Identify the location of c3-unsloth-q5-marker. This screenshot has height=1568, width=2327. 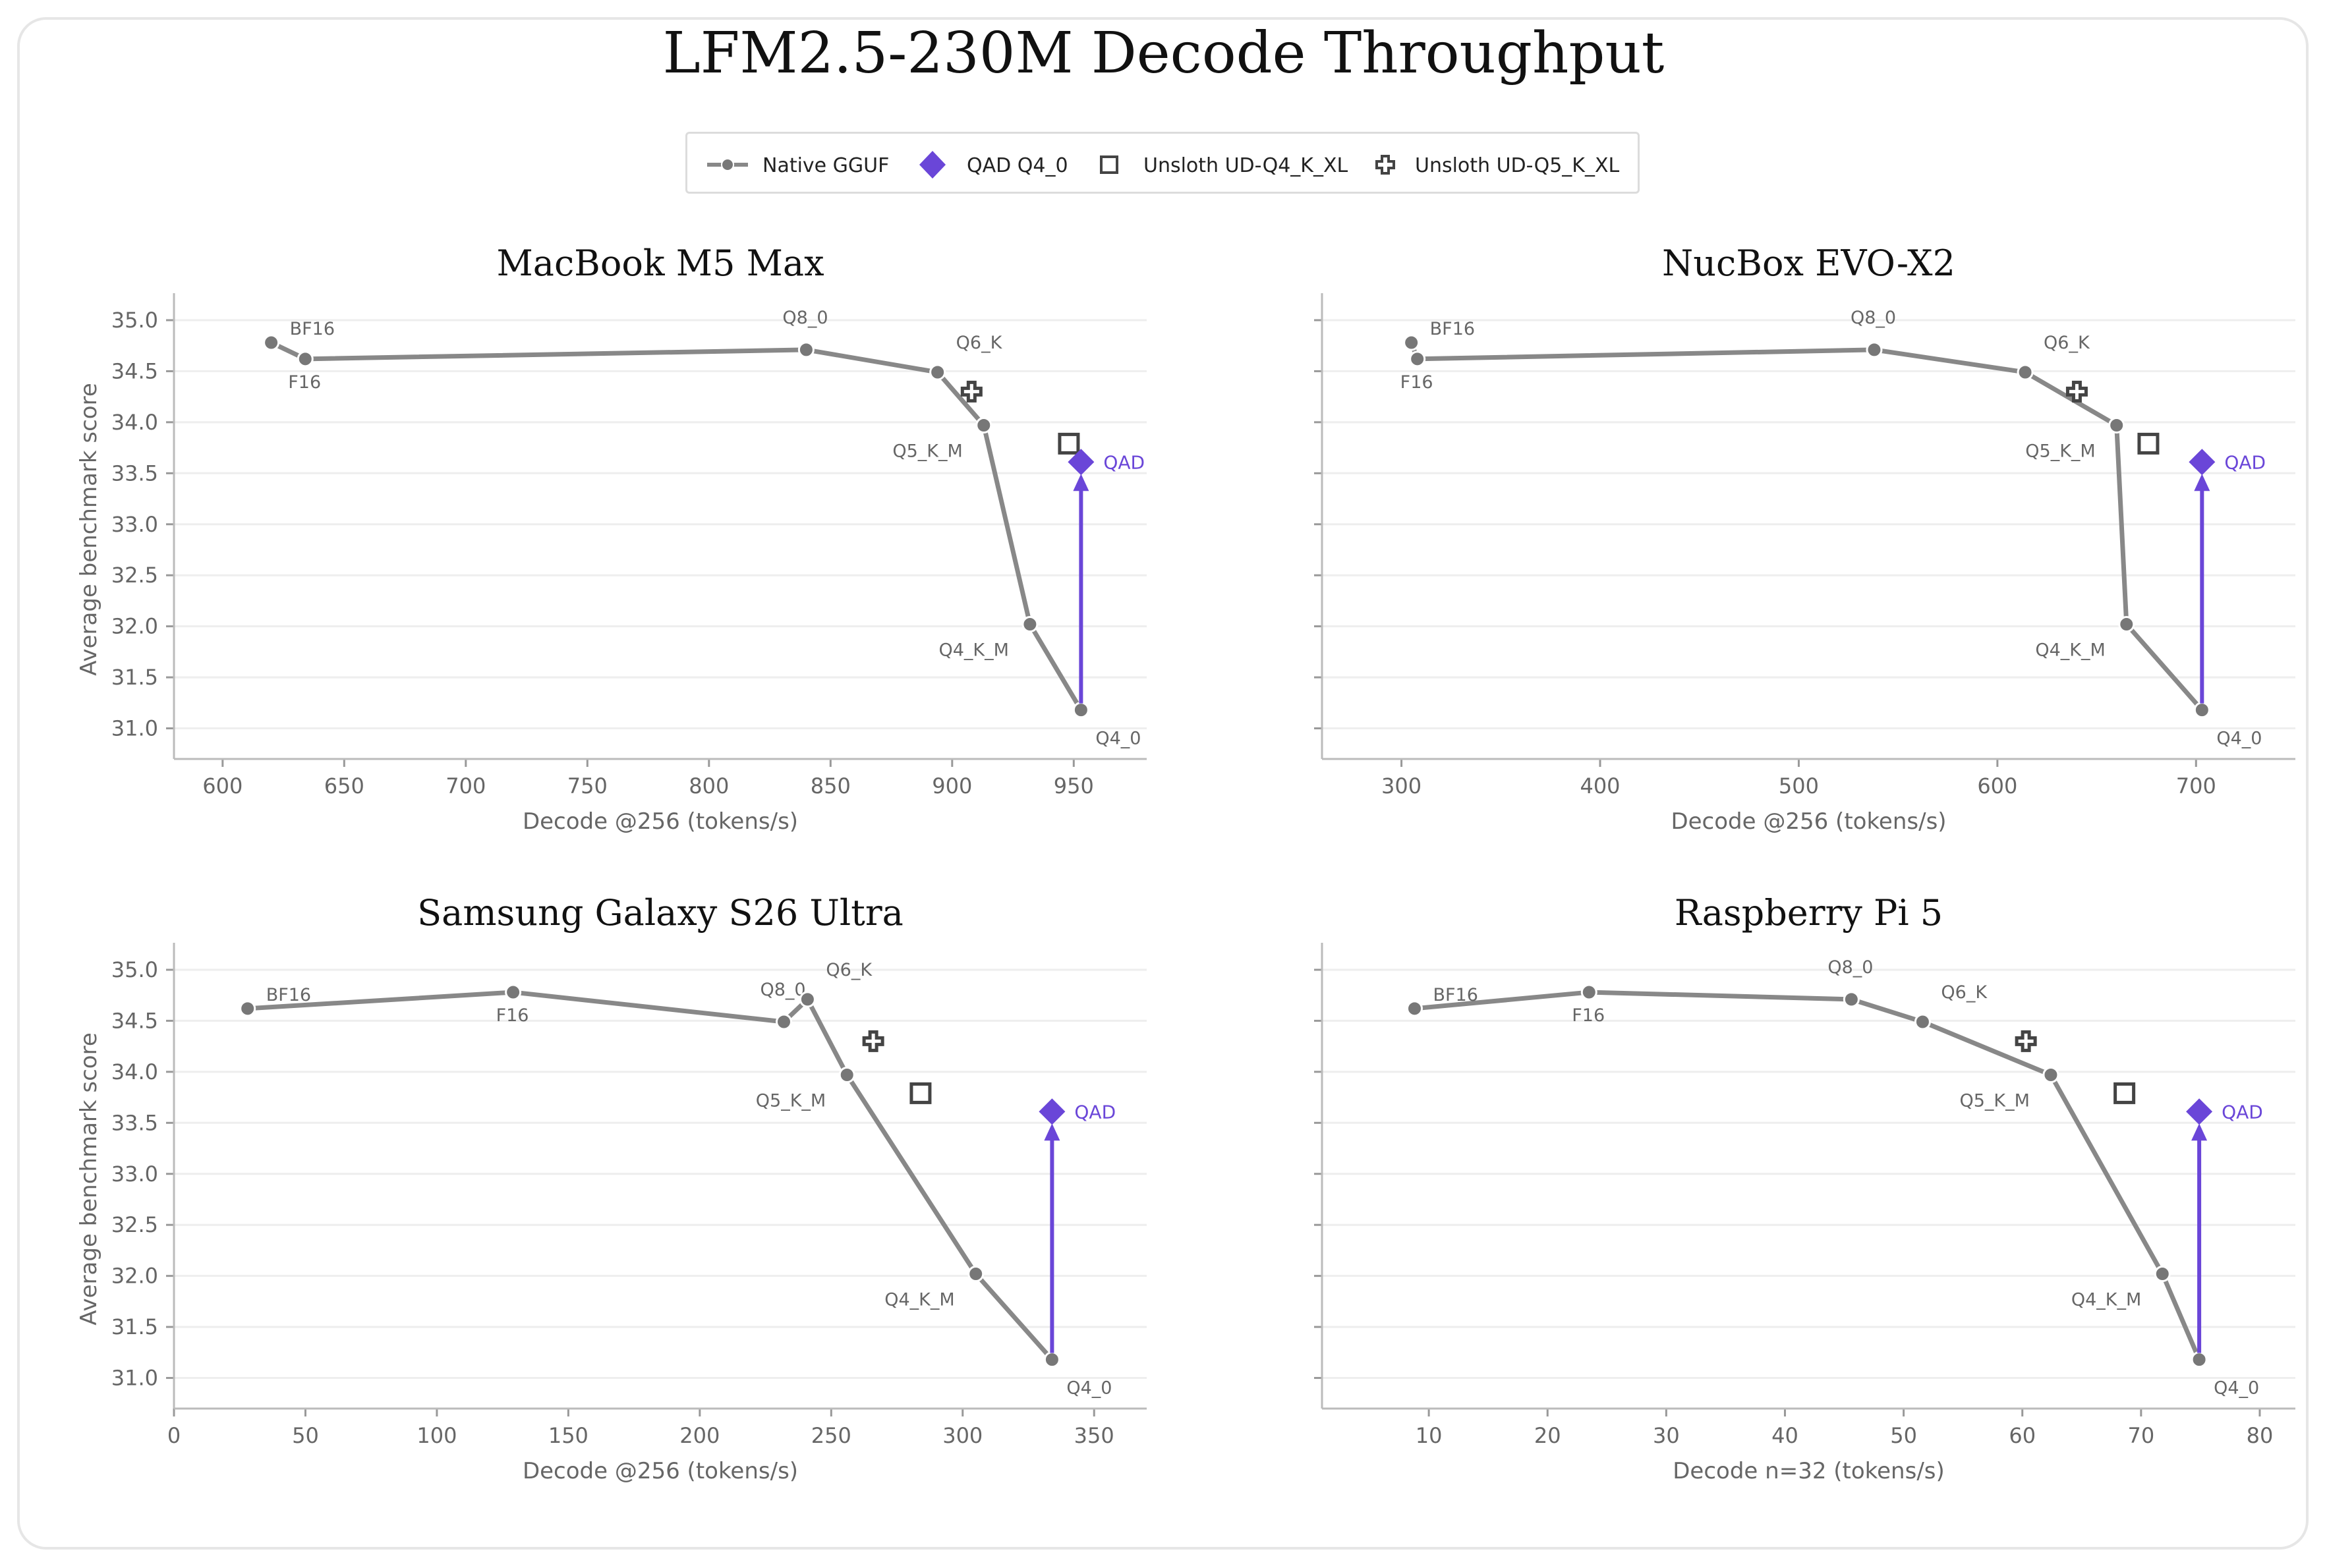
(2026, 1041).